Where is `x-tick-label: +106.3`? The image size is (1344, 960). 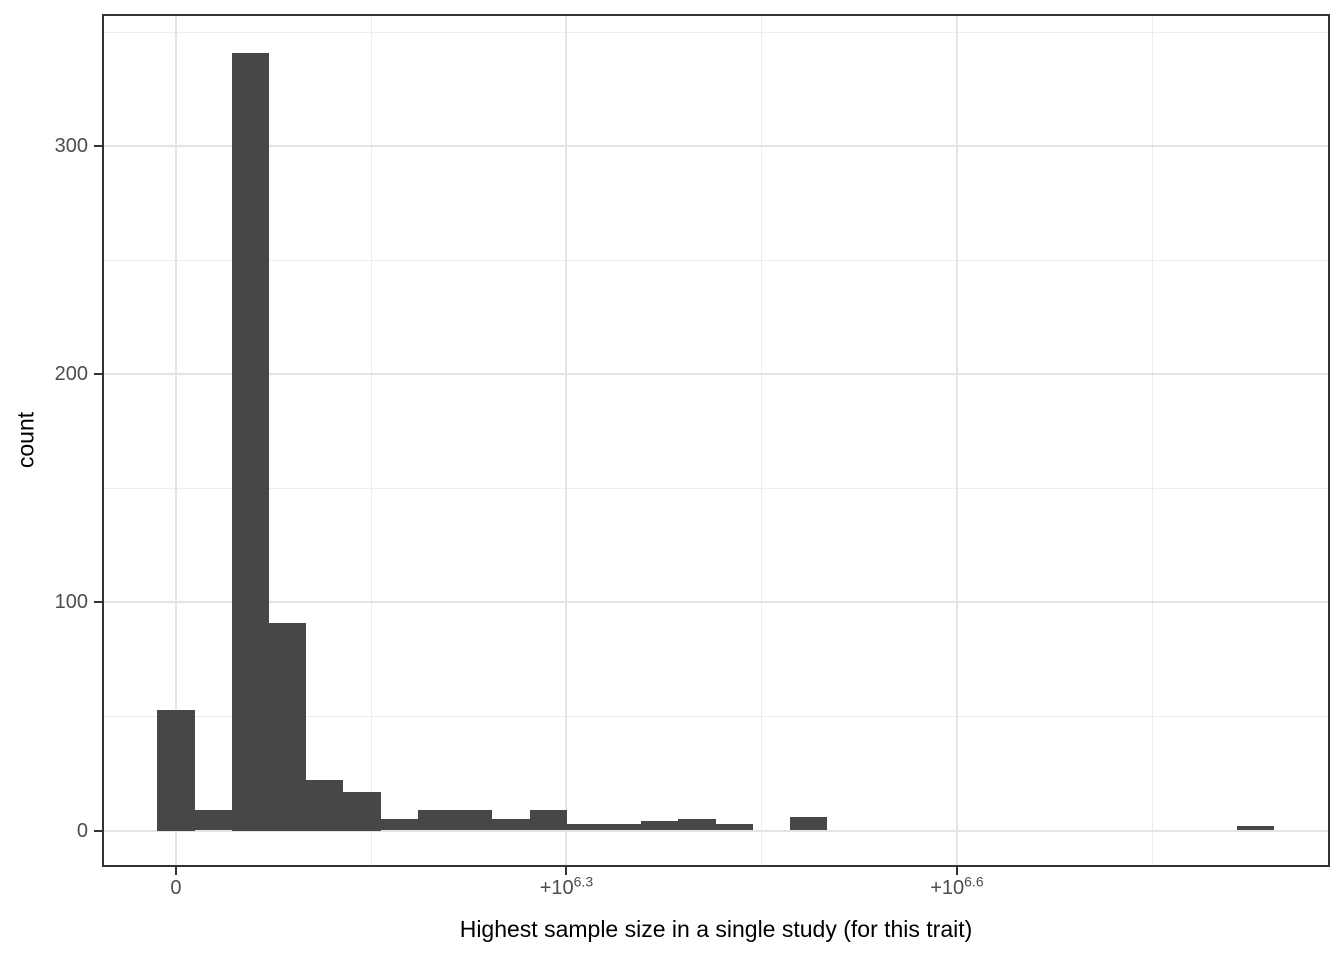
x-tick-label: +106.3 is located at coordinates (566, 886).